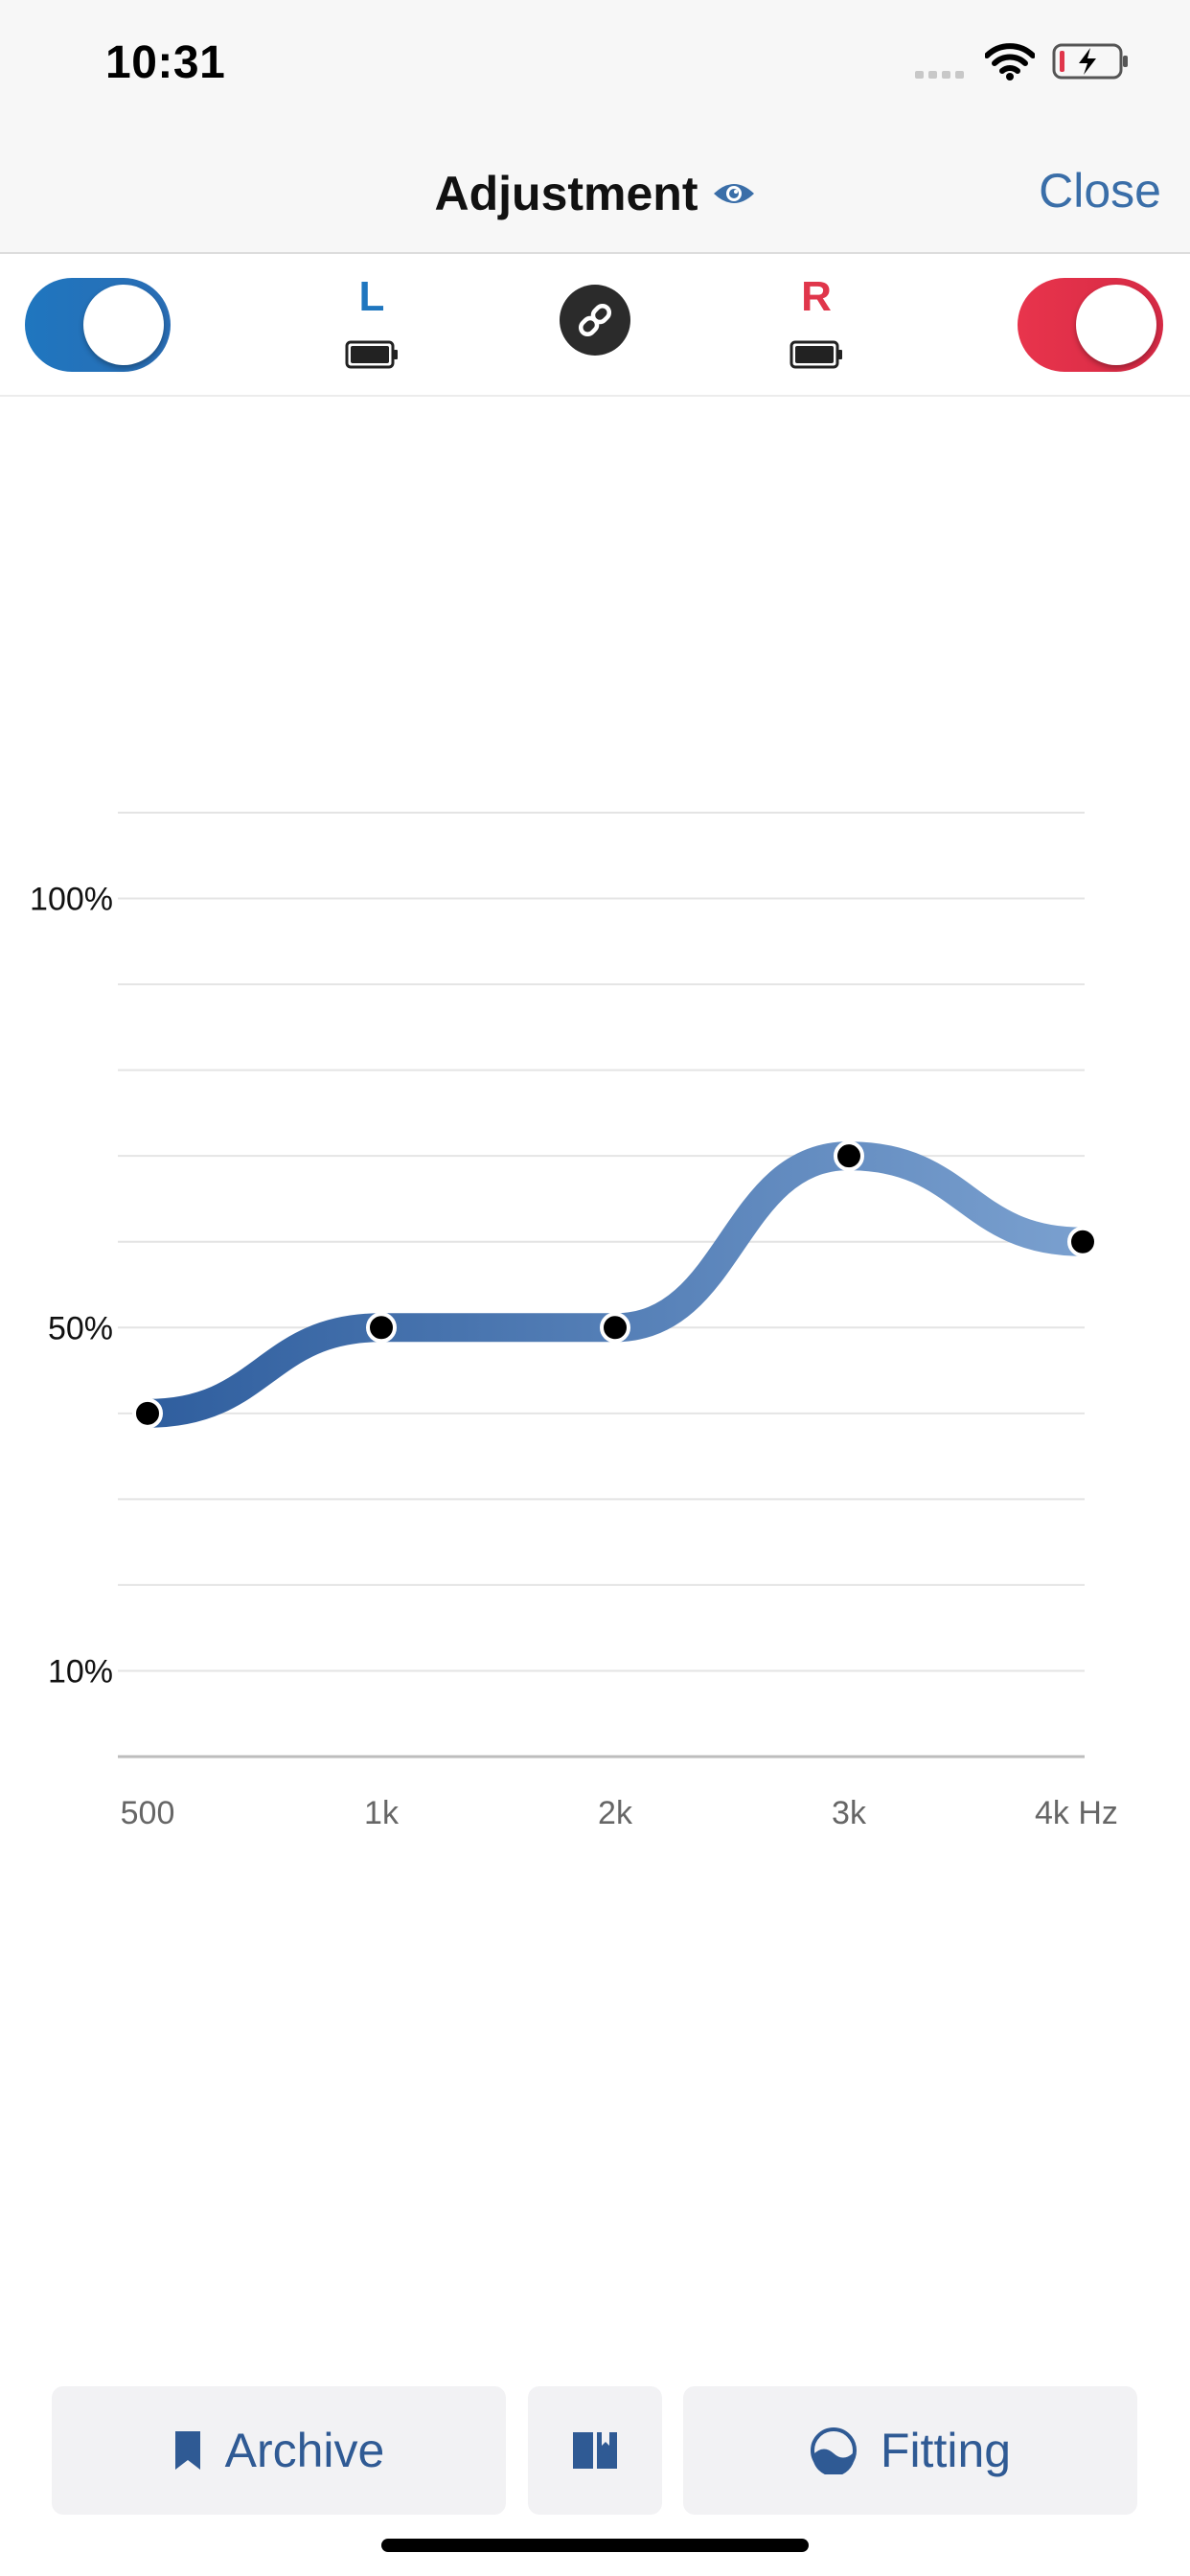 The height and width of the screenshot is (2576, 1190). I want to click on navigation-bar: Adjustment Close, so click(595, 194).